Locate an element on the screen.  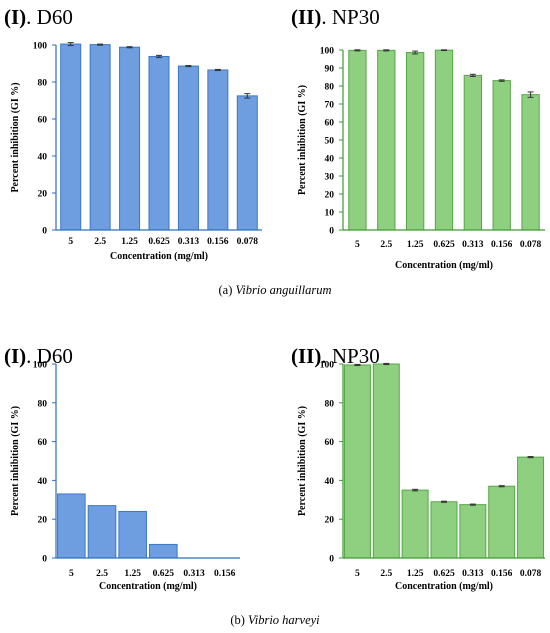
figure-caption: (b) Vibrio harveyi is located at coordinates (275, 620).